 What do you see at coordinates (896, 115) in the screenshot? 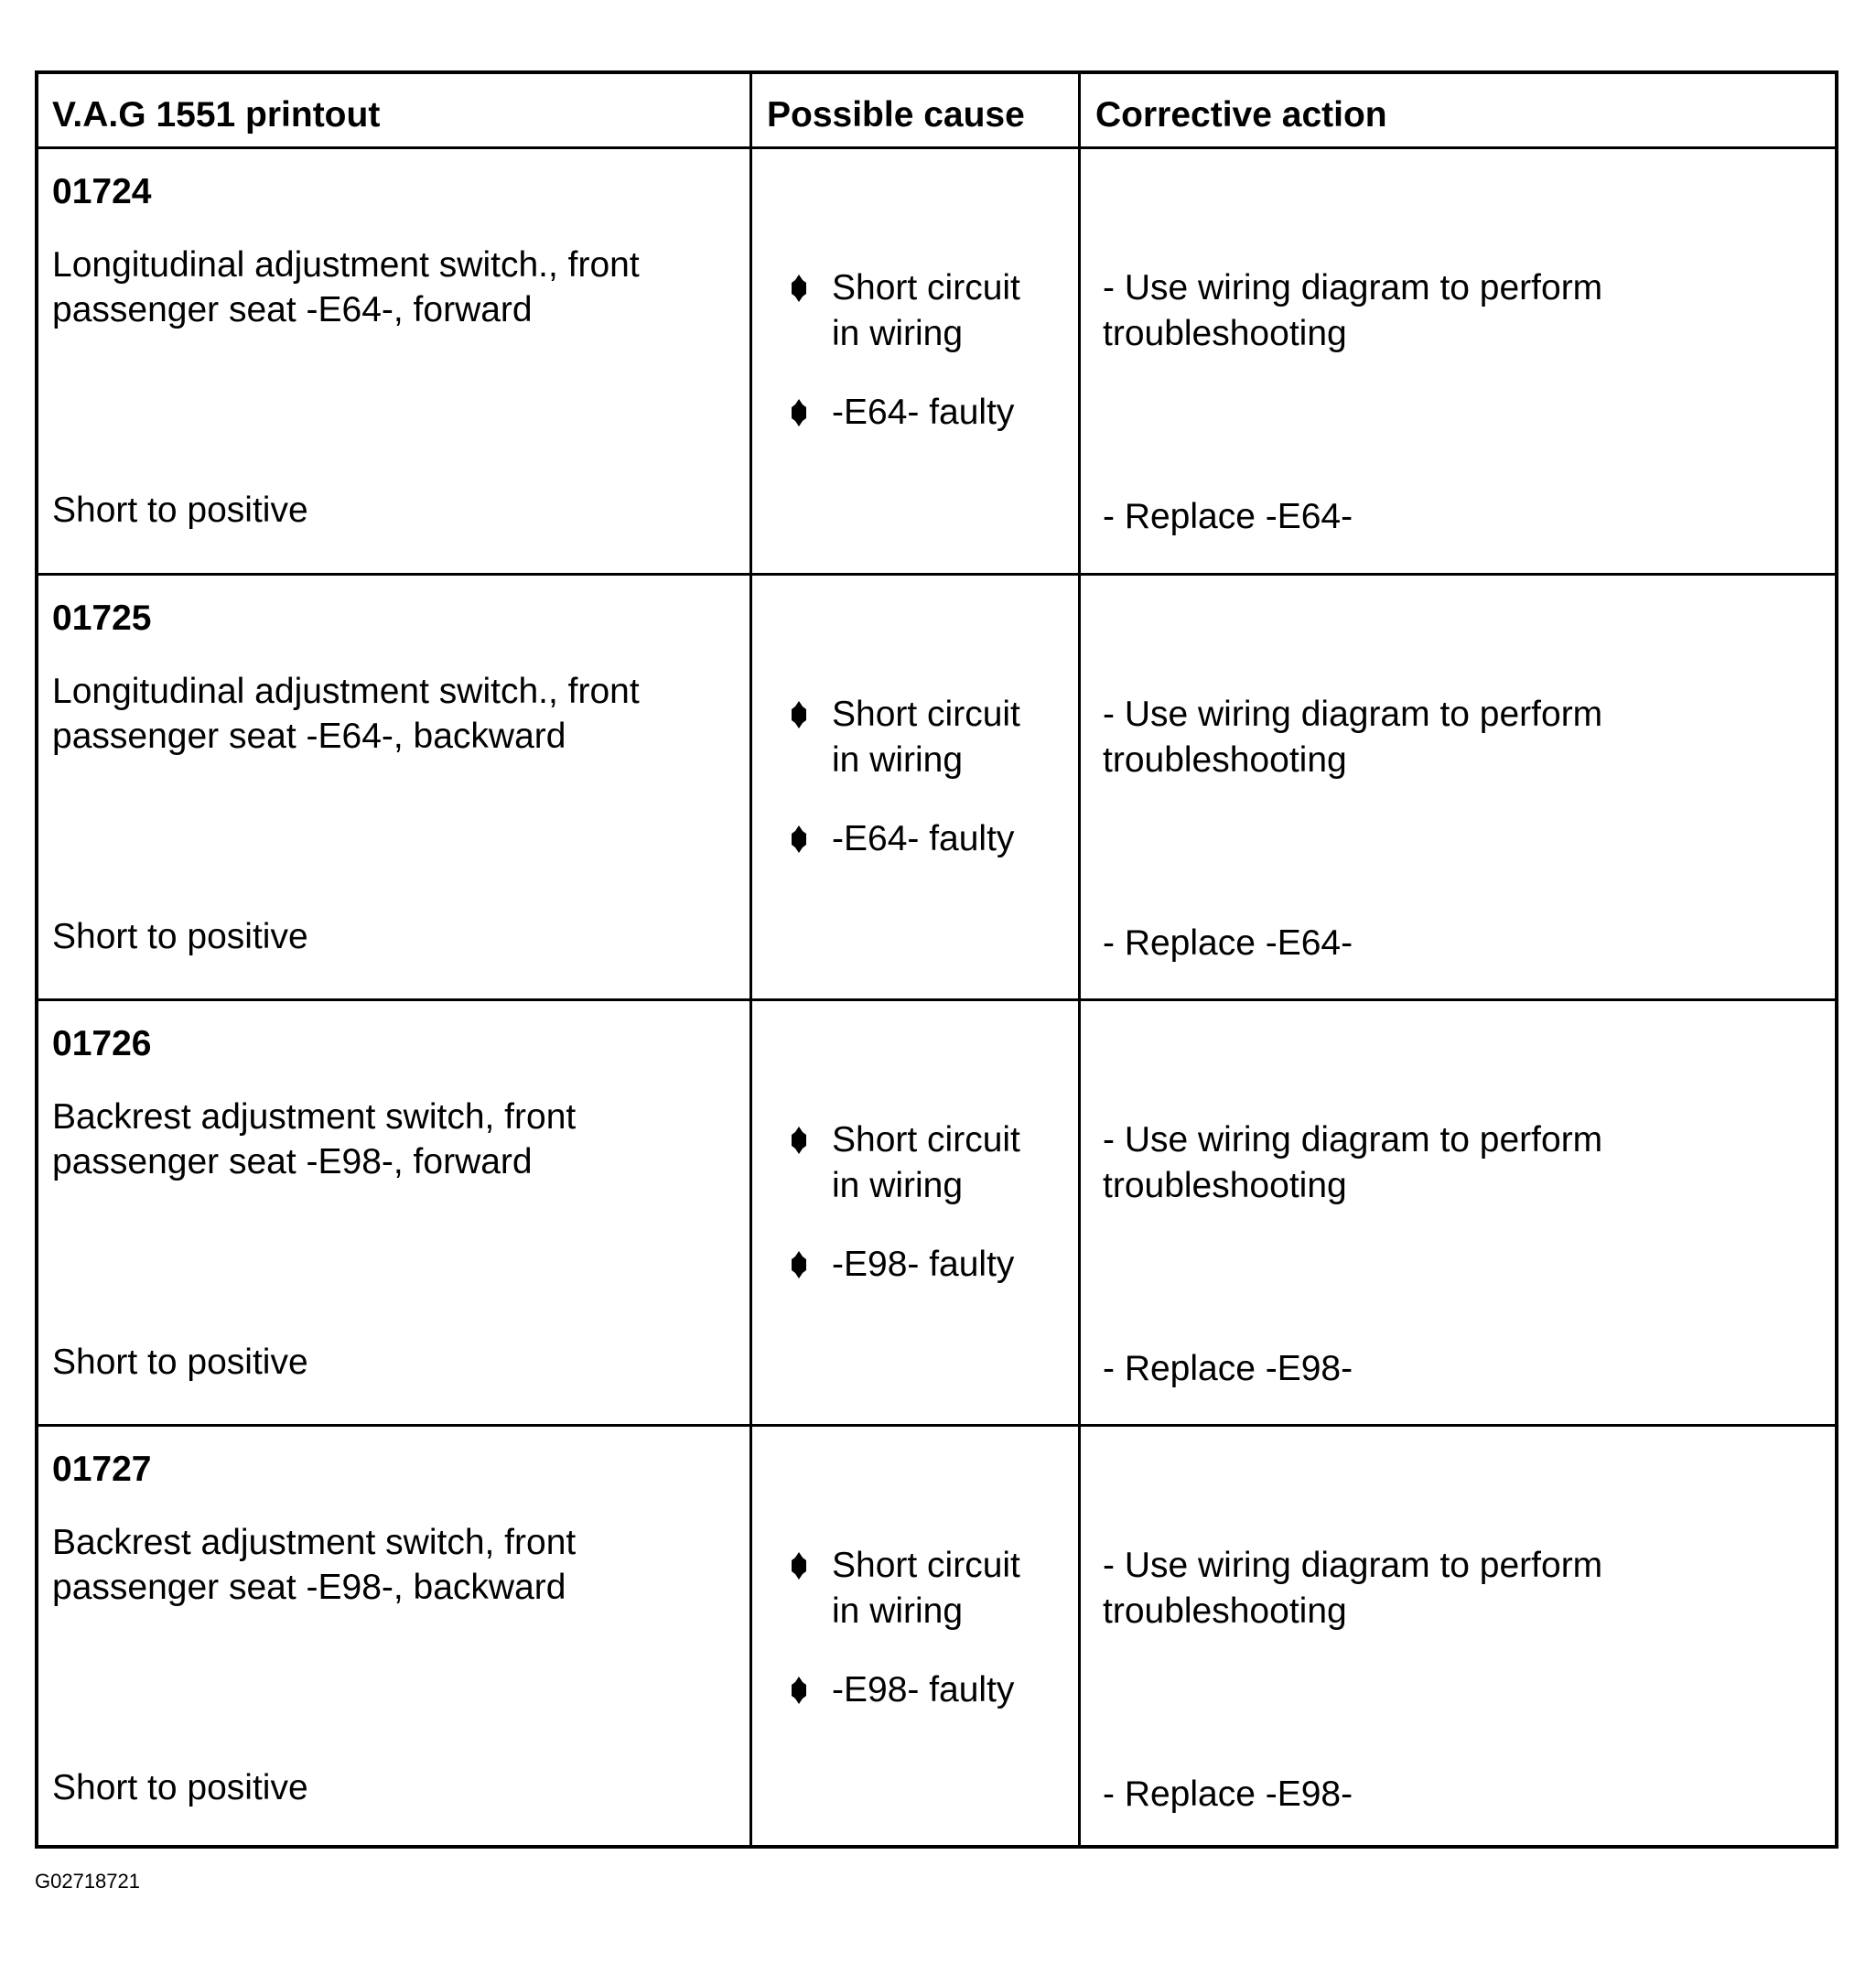
I see `header-possible-cause: Possible cause` at bounding box center [896, 115].